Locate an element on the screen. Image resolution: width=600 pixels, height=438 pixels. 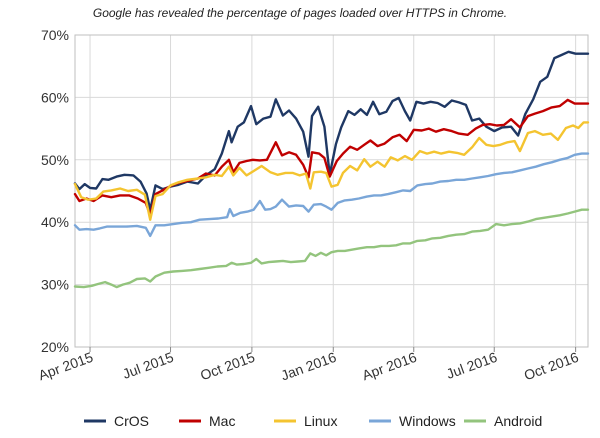
y-tick-label: 50% is located at coordinates (55, 160).